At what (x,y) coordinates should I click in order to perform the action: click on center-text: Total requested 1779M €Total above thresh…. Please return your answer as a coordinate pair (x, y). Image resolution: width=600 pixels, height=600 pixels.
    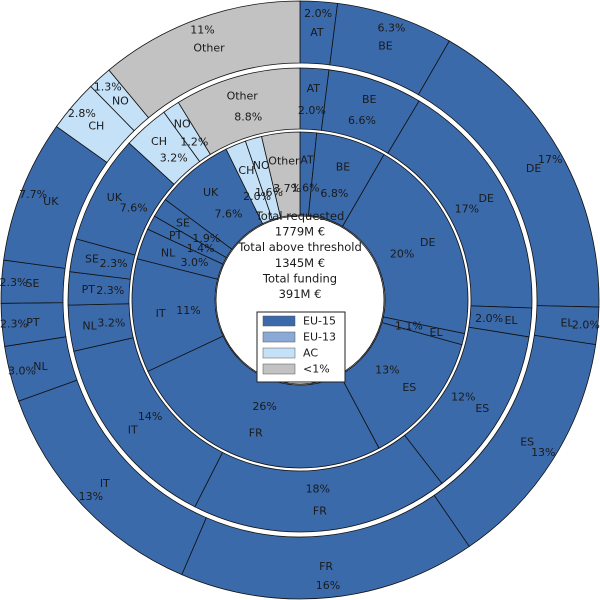
    Looking at the image, I should click on (299, 255).